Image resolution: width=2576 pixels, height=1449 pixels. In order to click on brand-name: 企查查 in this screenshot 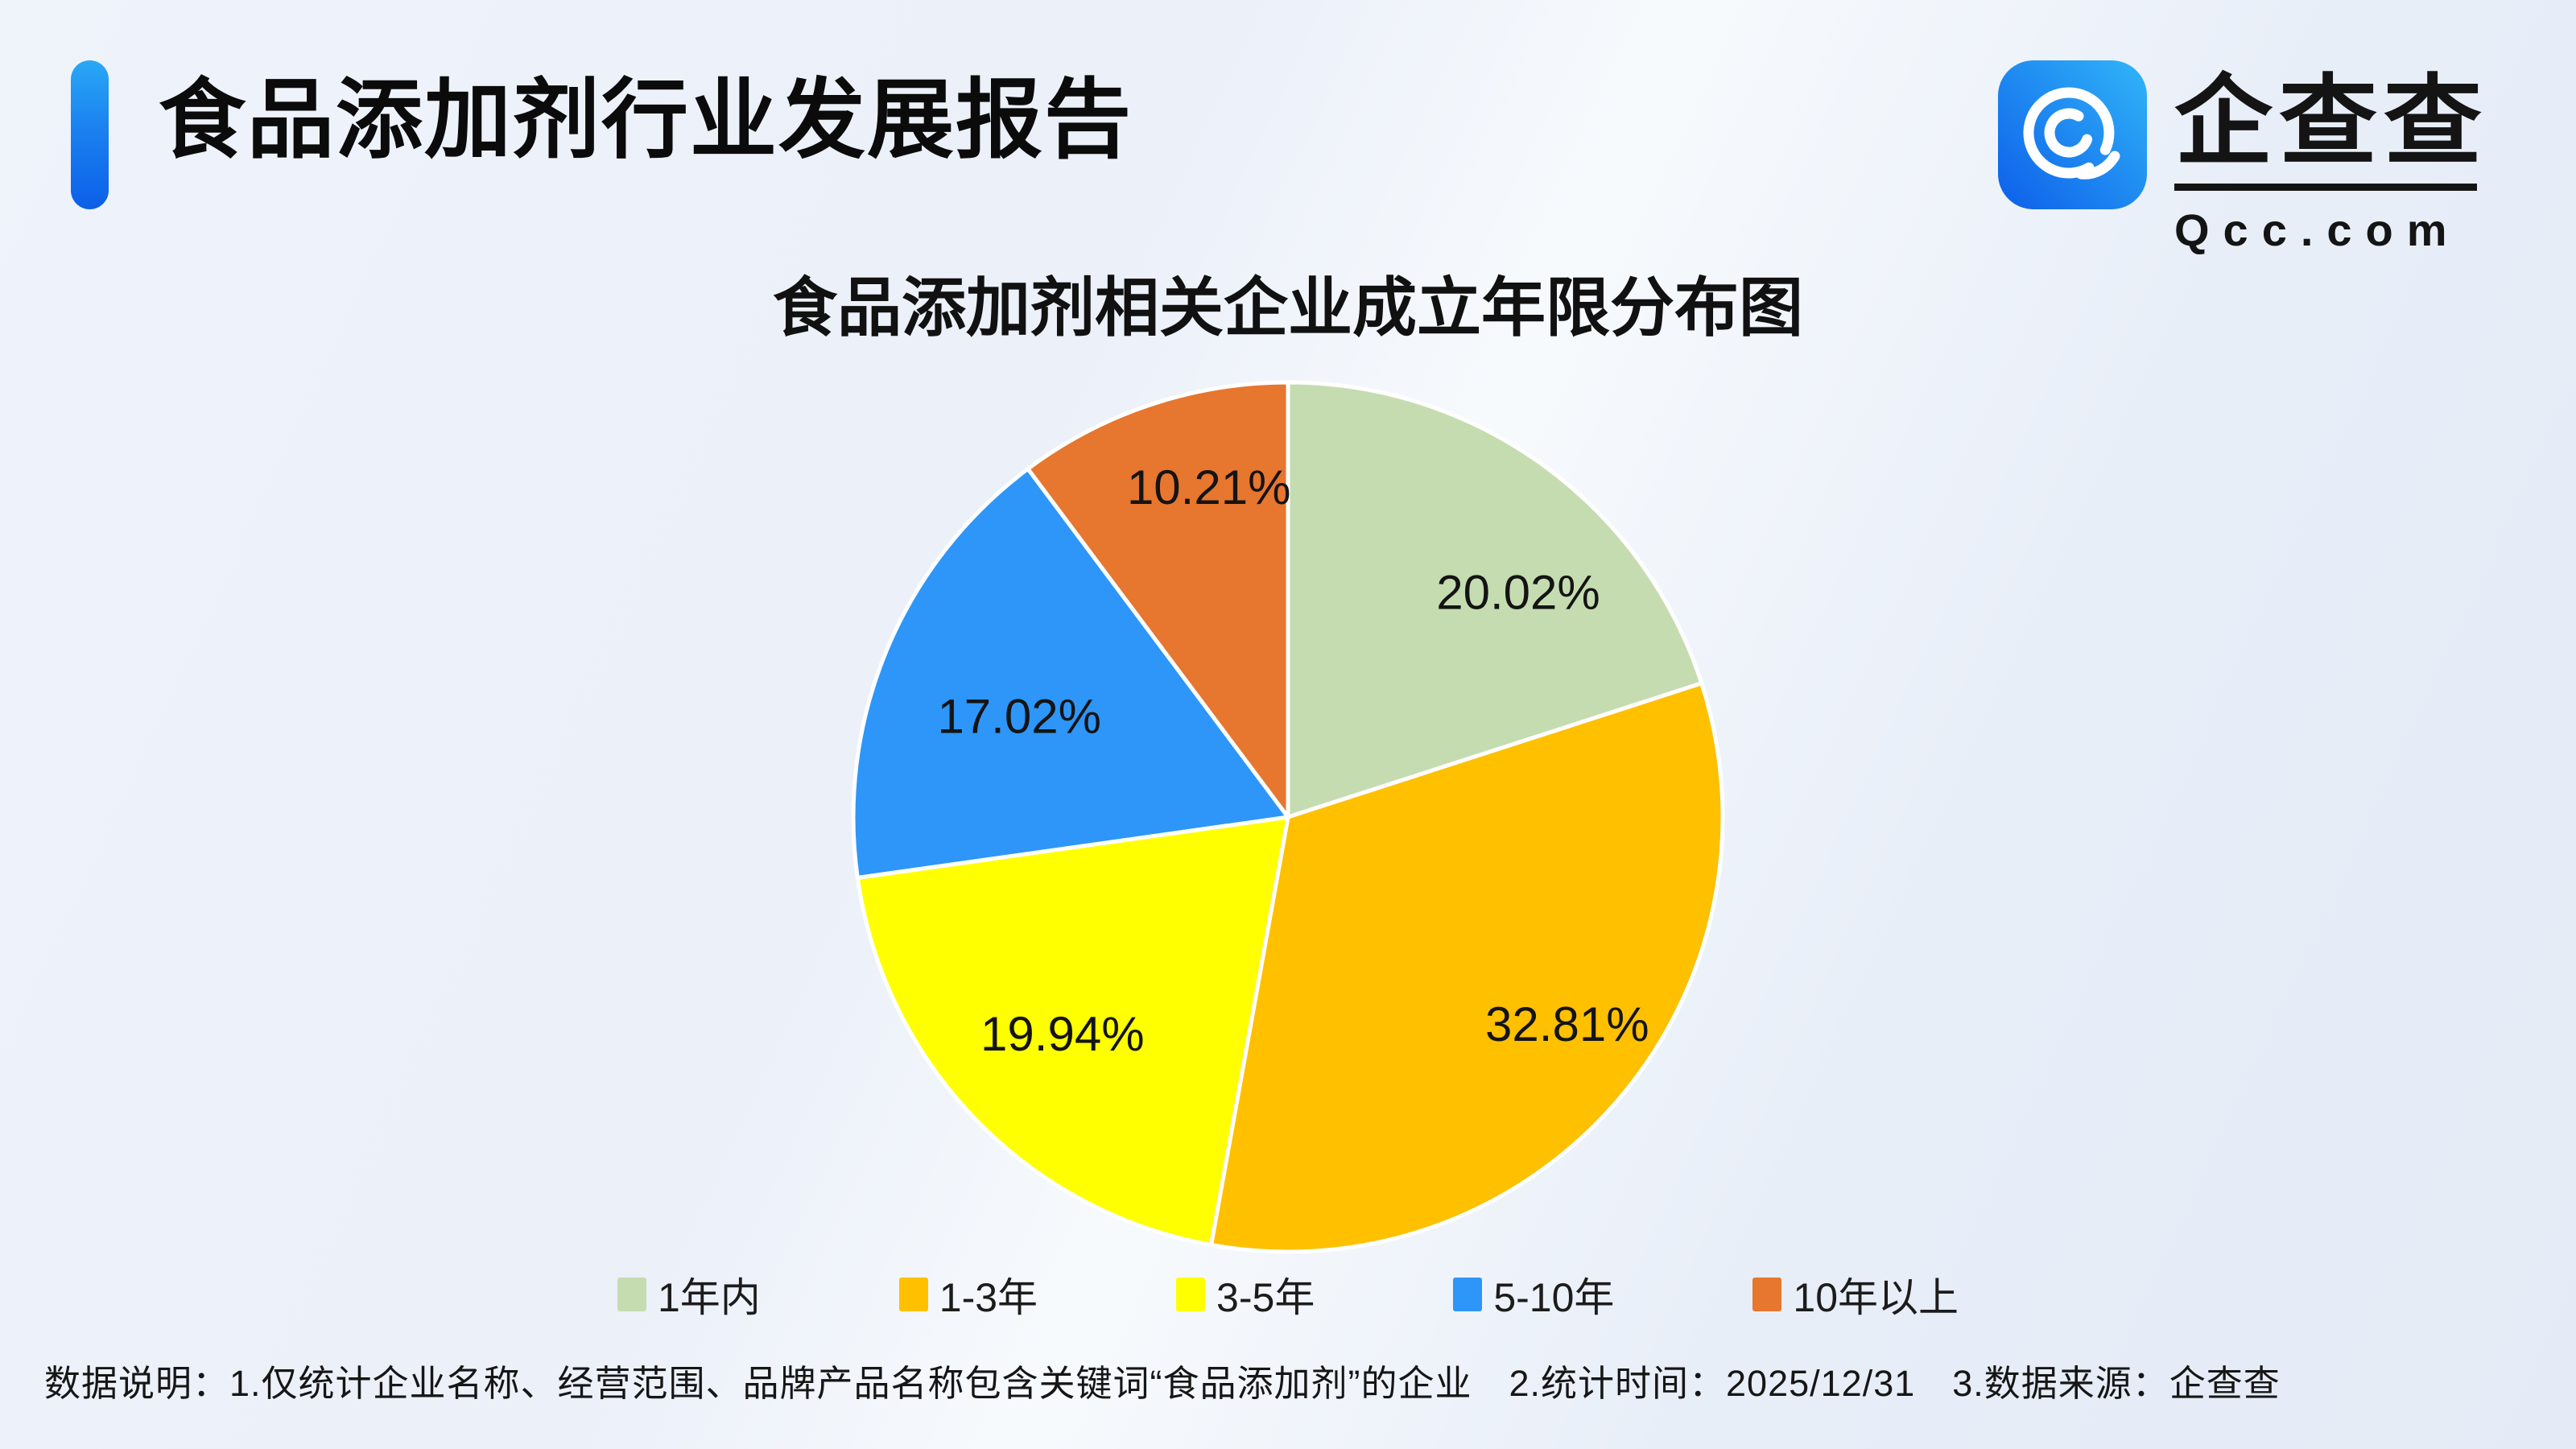, I will do `click(2331, 121)`.